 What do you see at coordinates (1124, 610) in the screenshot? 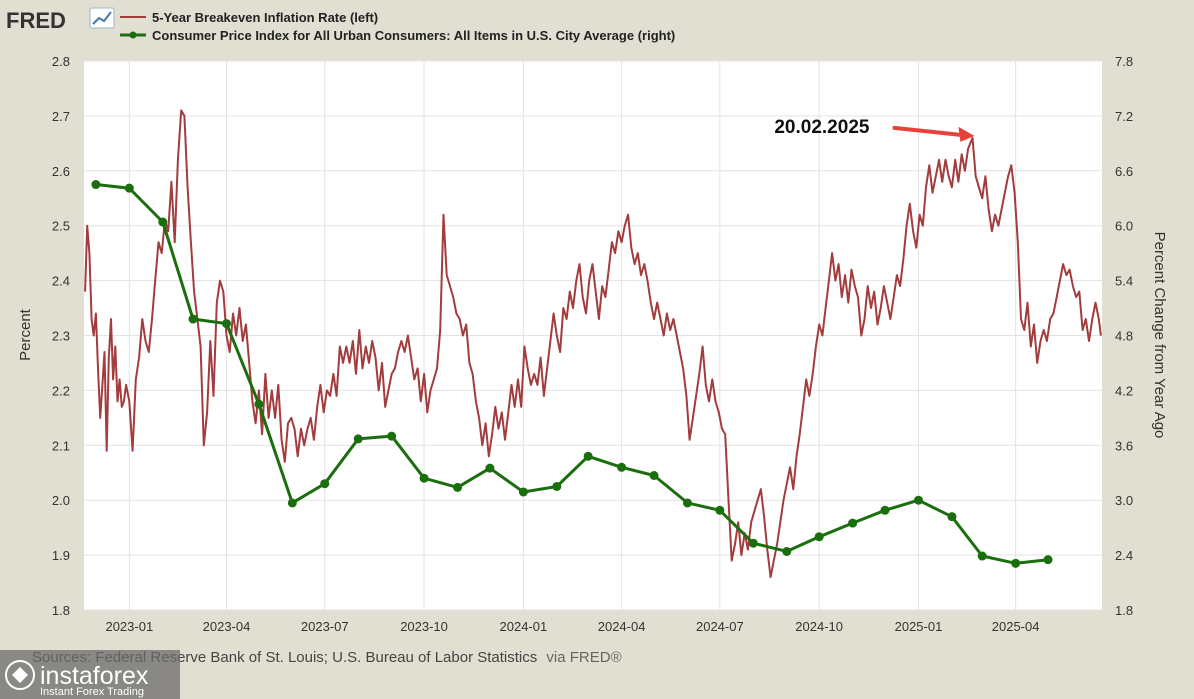
I see `y-right-tick-label: 1.8` at bounding box center [1124, 610].